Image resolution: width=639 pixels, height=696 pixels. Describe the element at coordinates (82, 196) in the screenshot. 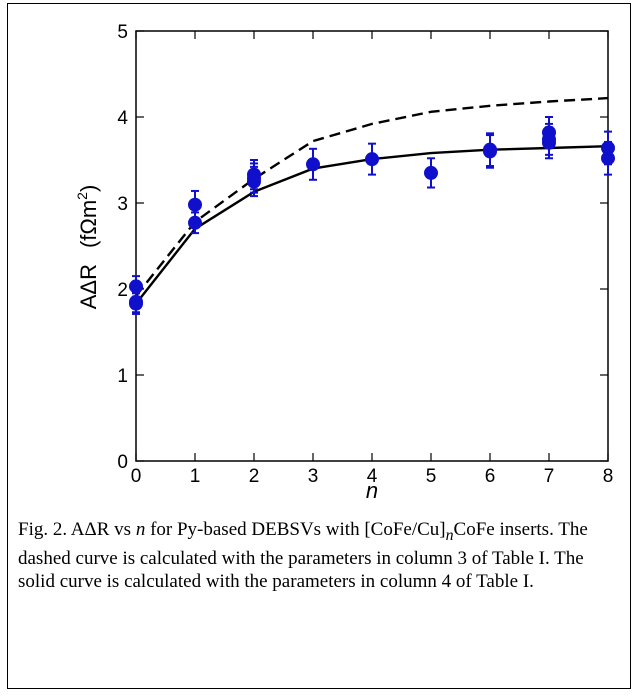

I see `y-axis-label-units-sup: 2` at that location.